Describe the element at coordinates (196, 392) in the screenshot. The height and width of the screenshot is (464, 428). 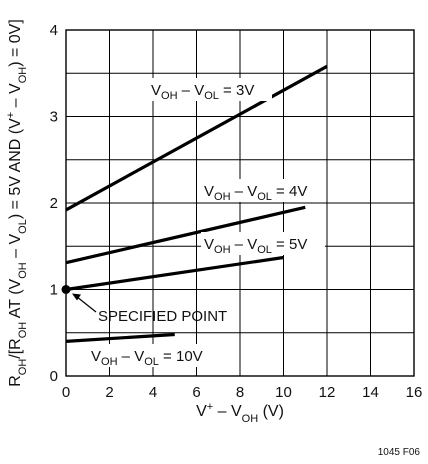
I see `x-tick-label: 6` at that location.